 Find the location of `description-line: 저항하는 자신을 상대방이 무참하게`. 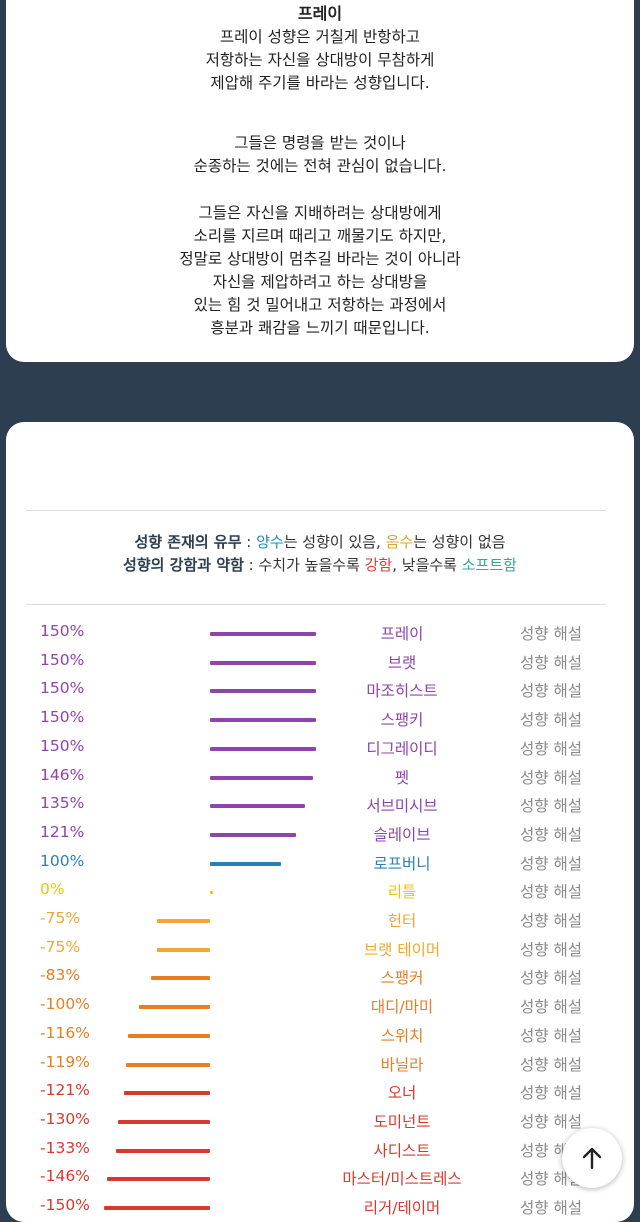

description-line: 저항하는 자신을 상대방이 무참하게 is located at coordinates (320, 60).